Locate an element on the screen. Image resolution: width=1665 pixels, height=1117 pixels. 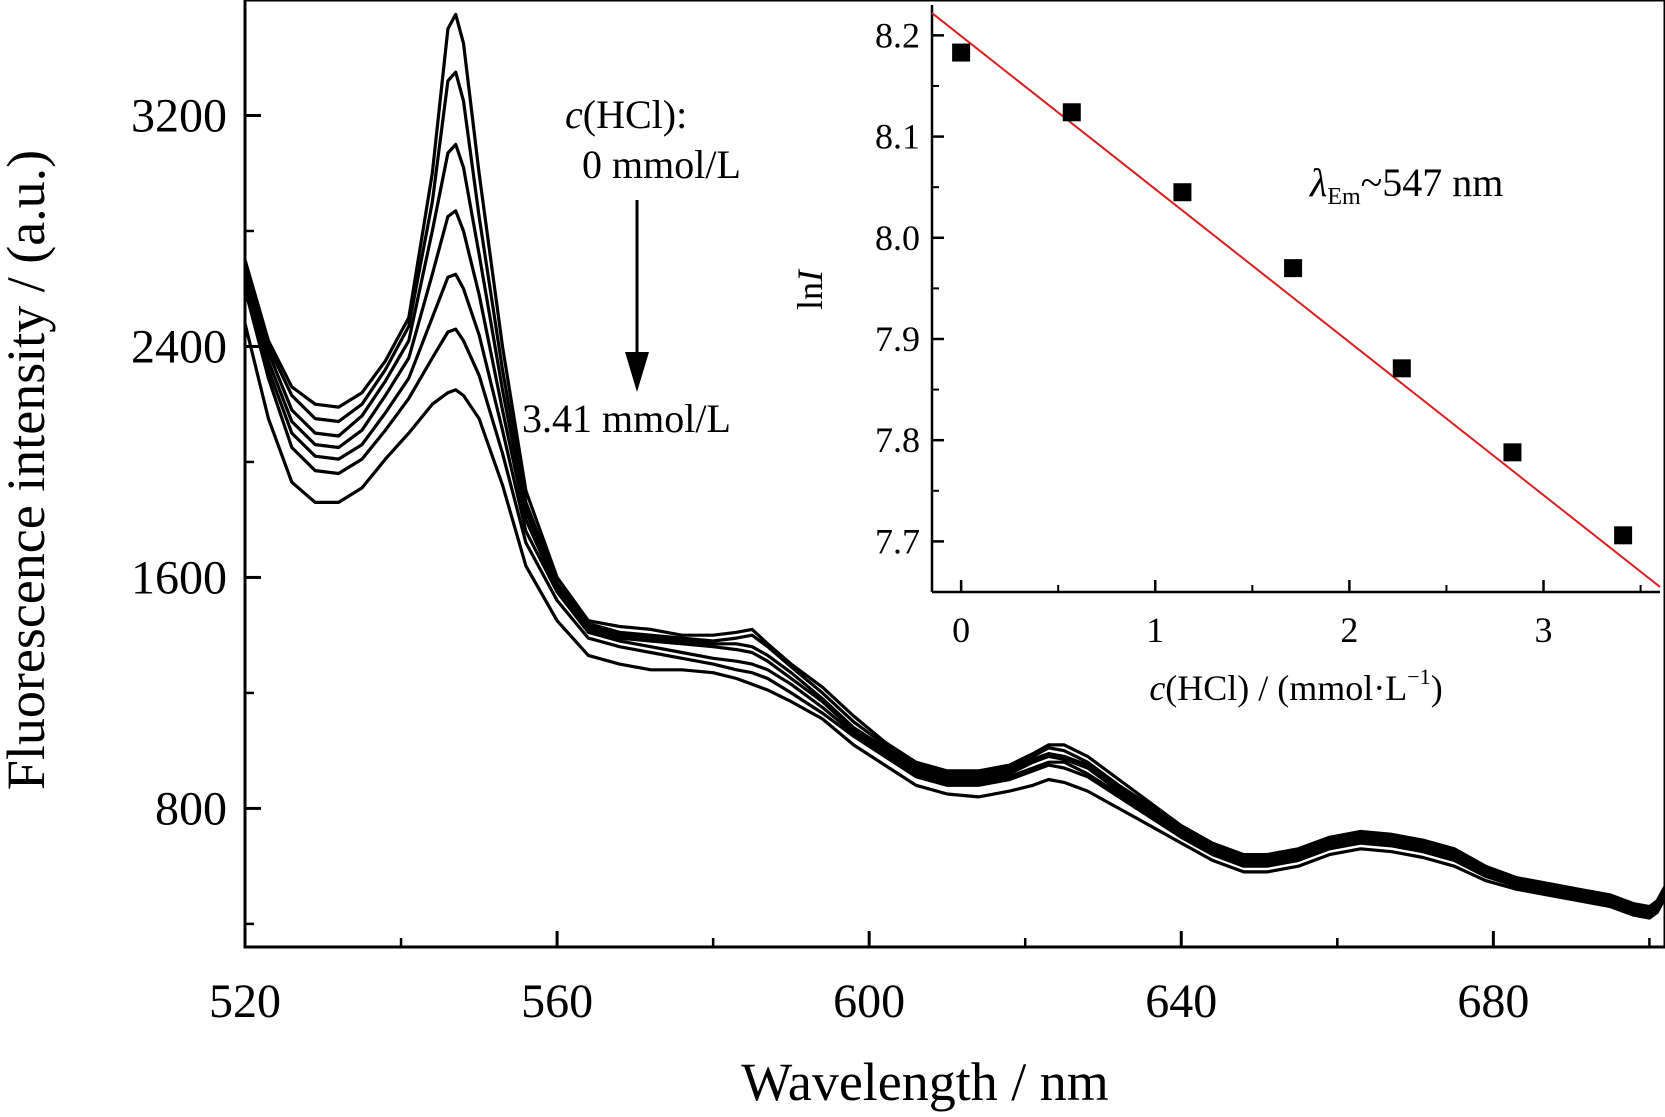
inset-wavelength-annotation: λEm~547 nm is located at coordinates (1406, 185).